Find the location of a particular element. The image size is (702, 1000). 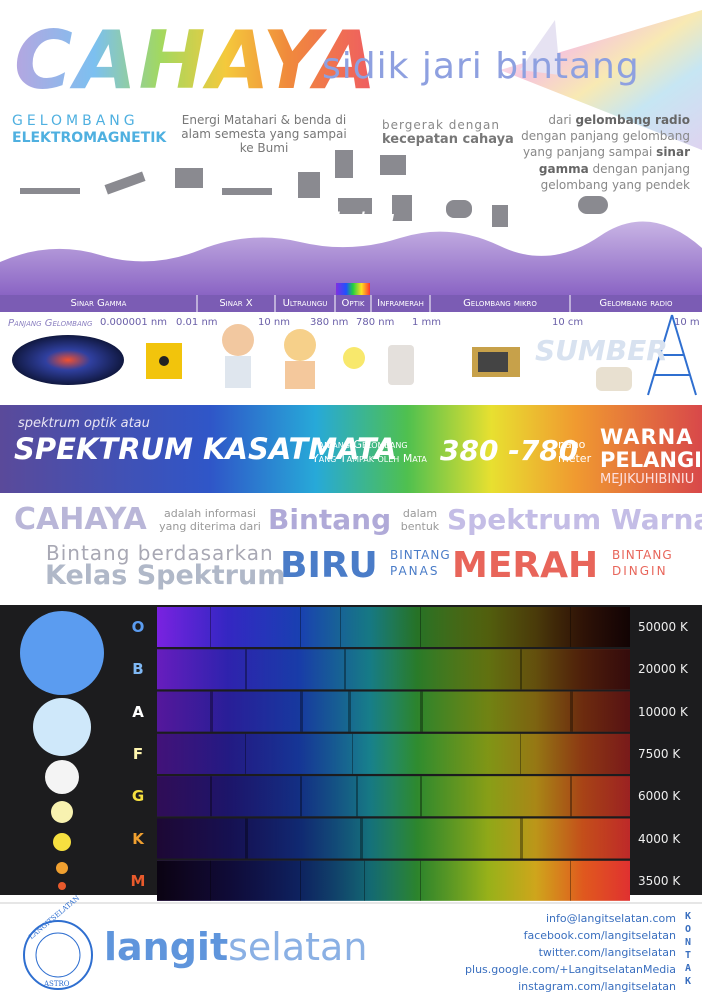

class-letter: O is located at coordinates (138, 627).